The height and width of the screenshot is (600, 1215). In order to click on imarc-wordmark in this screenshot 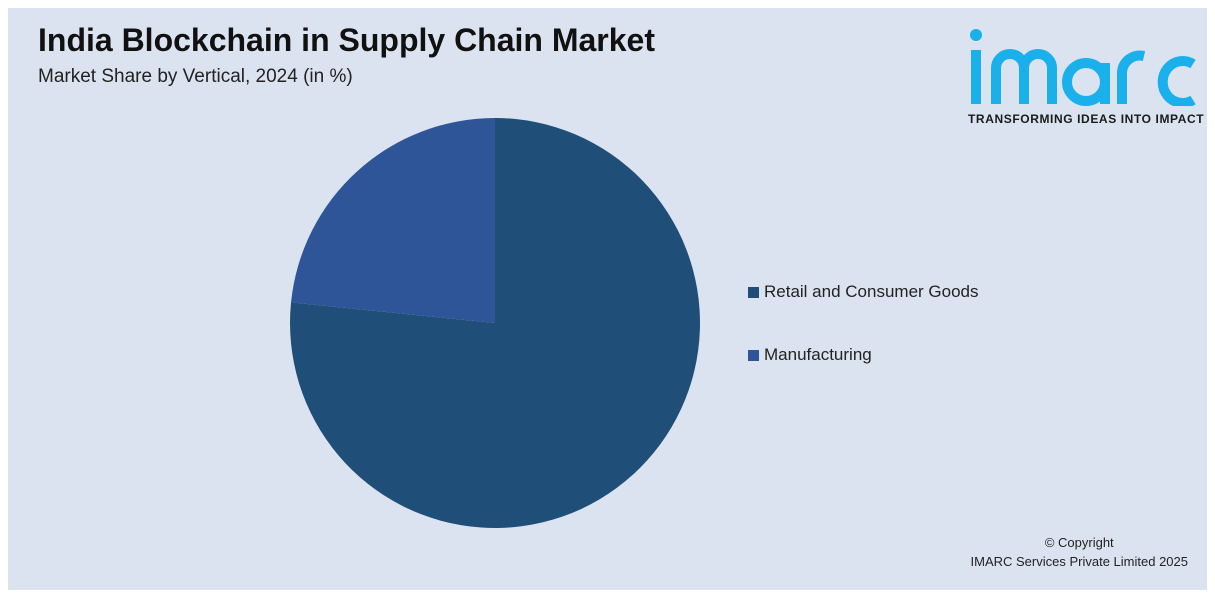, I will do `click(1083, 67)`.